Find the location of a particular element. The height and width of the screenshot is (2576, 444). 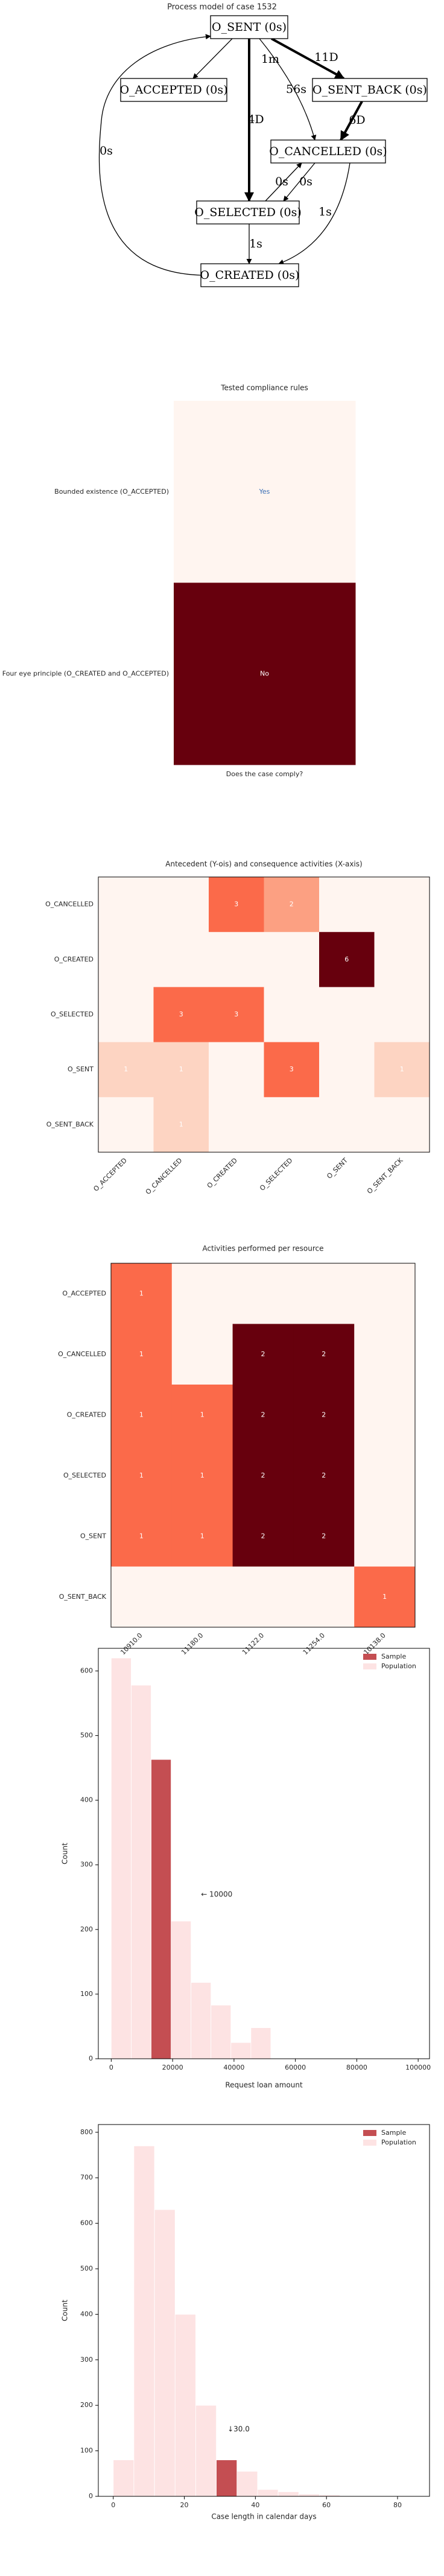

legend-swatch is located at coordinates (369, 2143).